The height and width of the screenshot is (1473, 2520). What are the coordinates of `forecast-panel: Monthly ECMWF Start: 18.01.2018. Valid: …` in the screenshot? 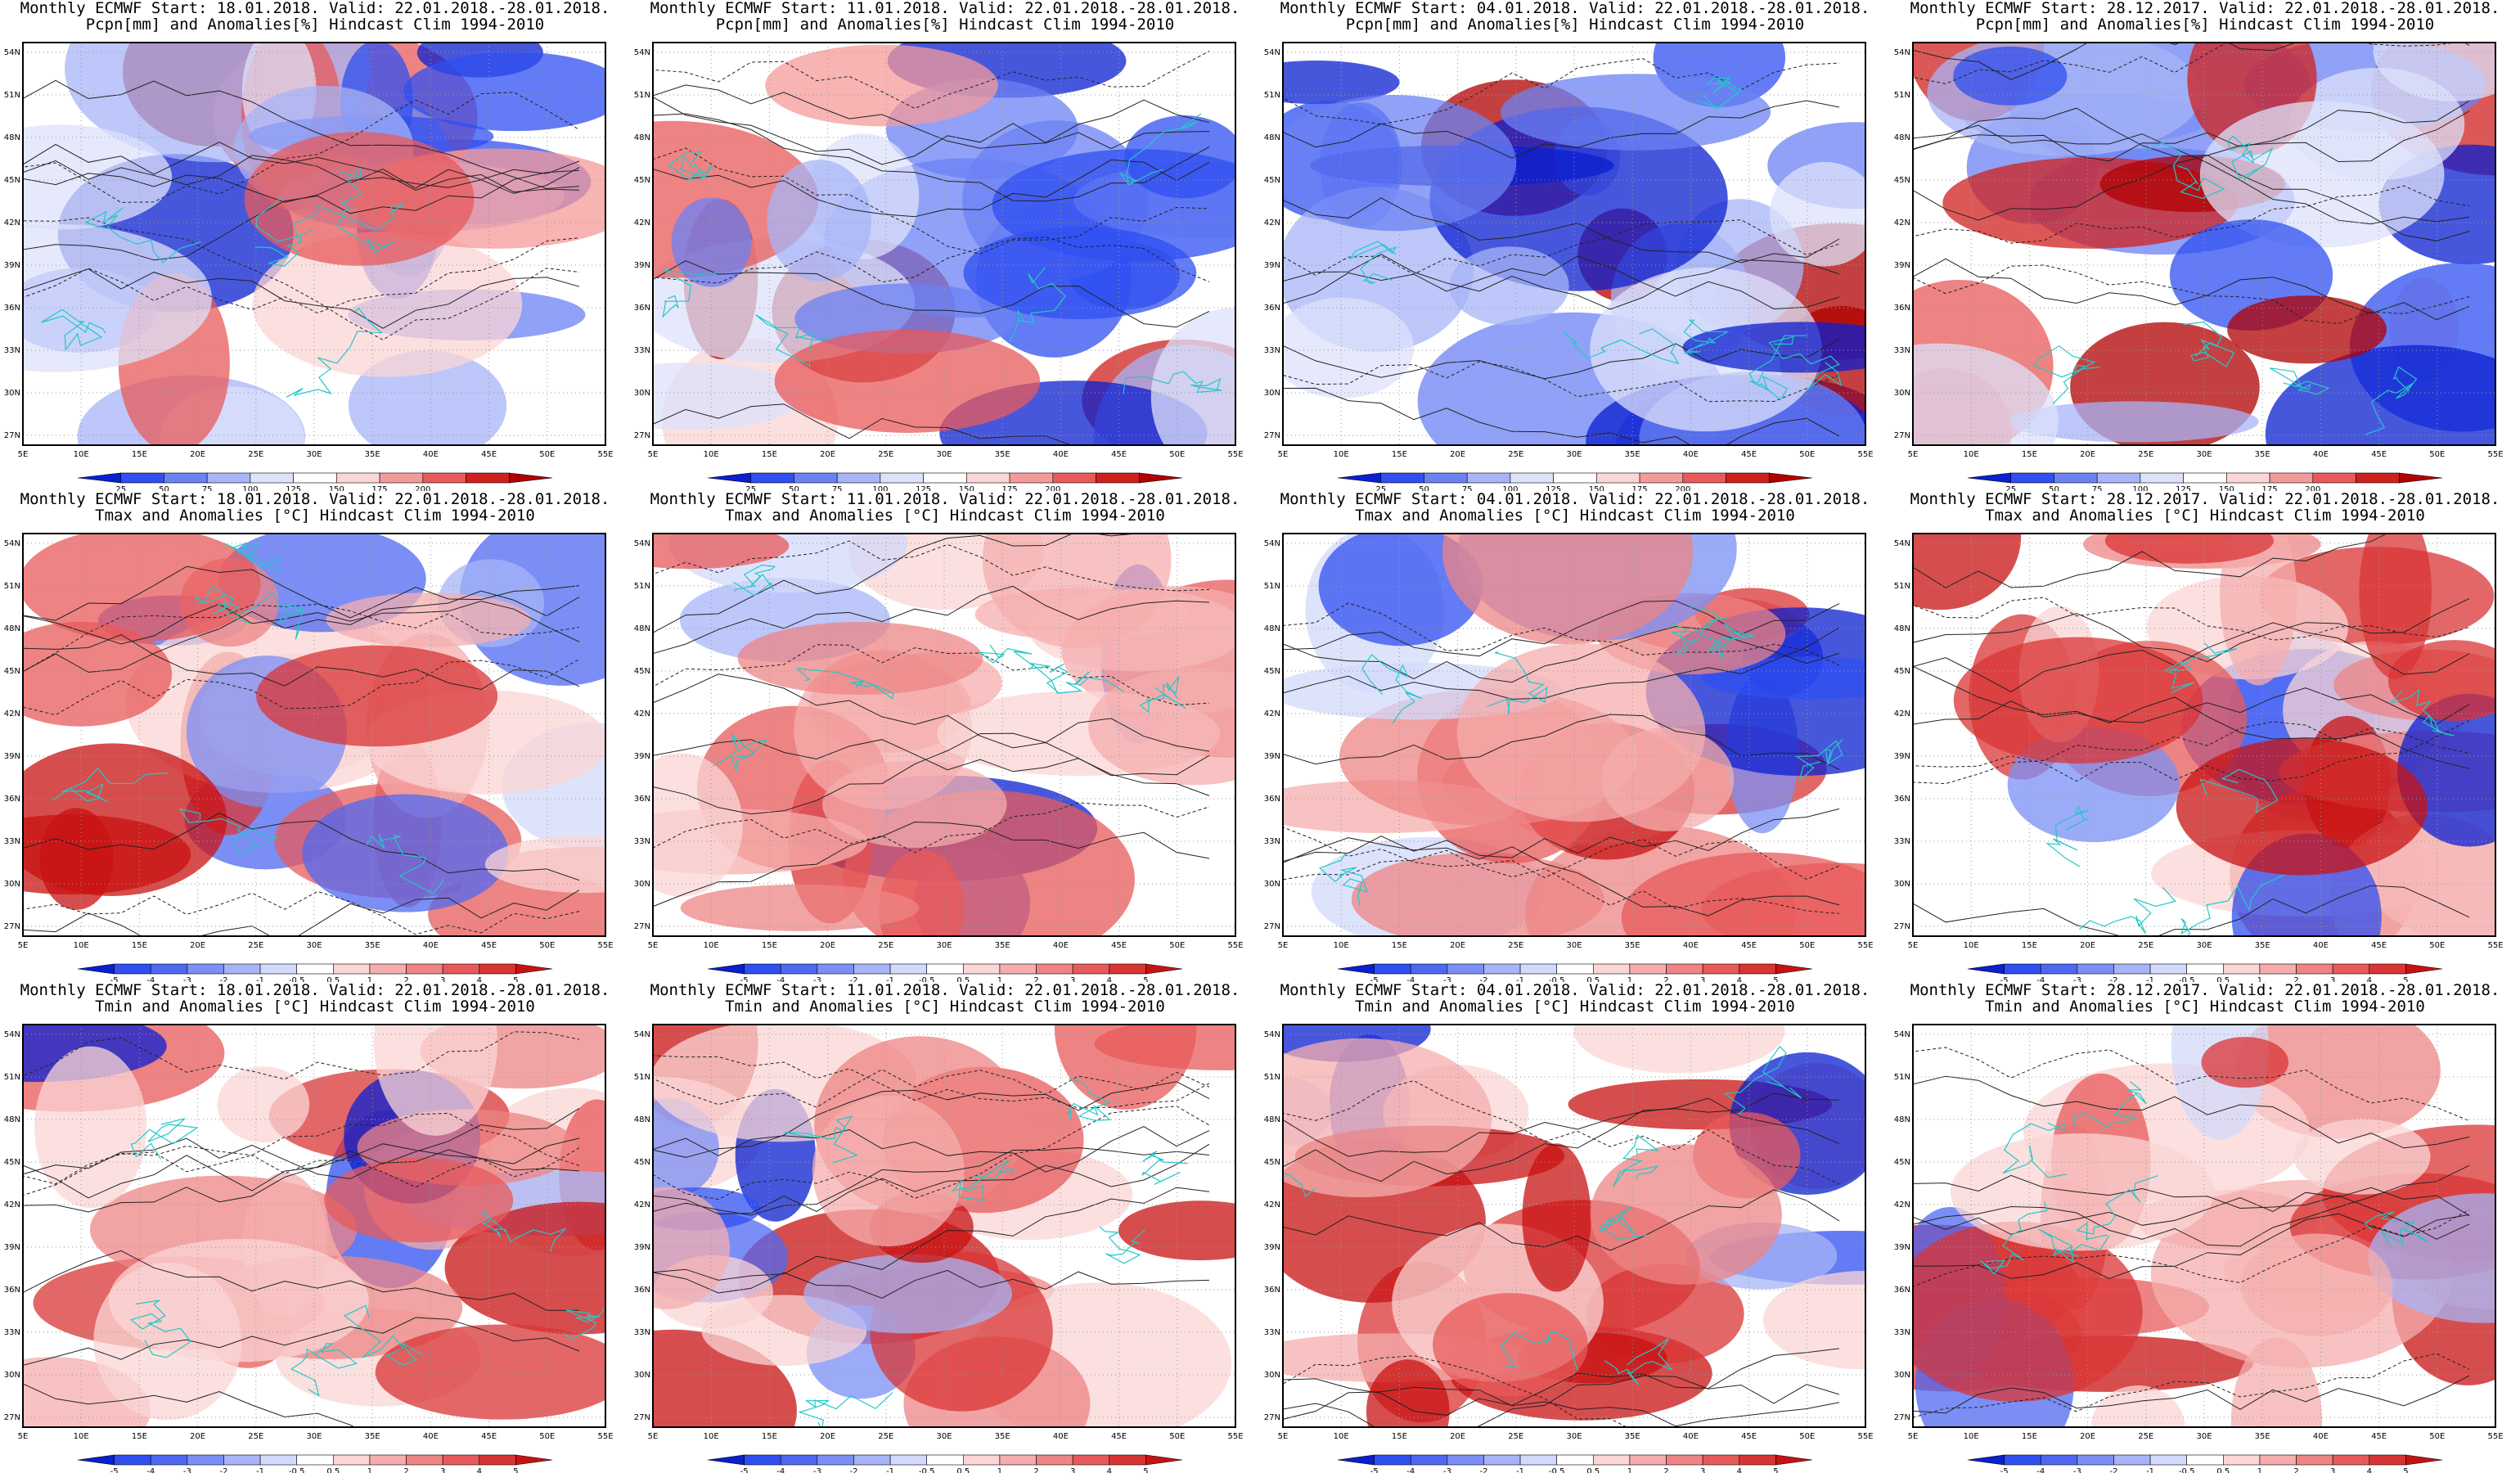 It's located at (315, 245).